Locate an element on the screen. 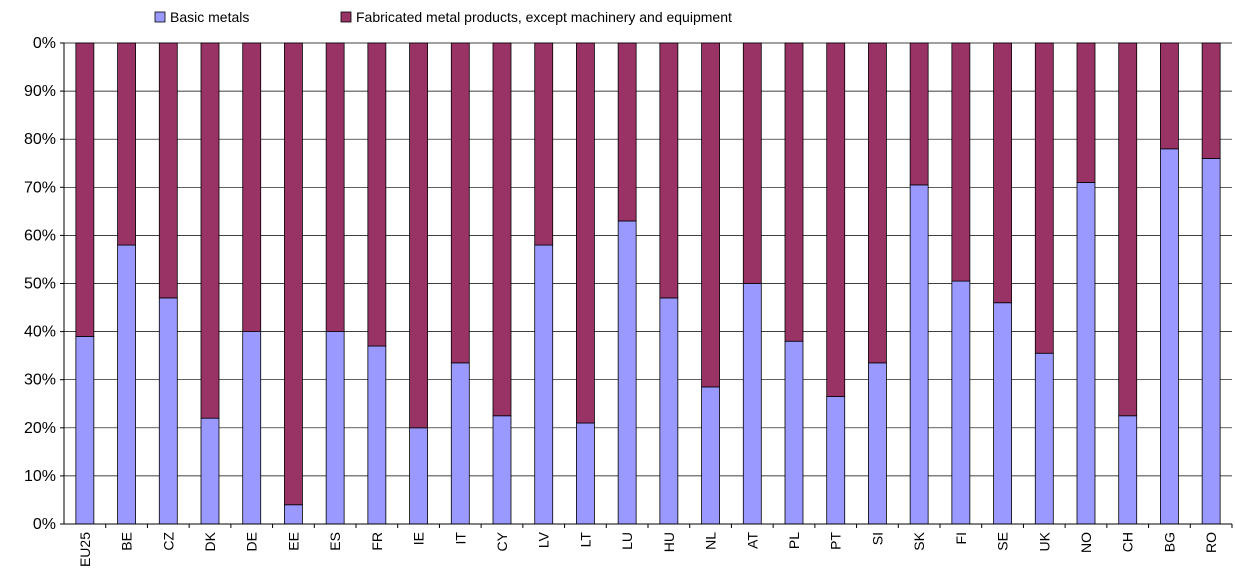 This screenshot has width=1236, height=576. bar-fabricated-metal-dk is located at coordinates (210, 230).